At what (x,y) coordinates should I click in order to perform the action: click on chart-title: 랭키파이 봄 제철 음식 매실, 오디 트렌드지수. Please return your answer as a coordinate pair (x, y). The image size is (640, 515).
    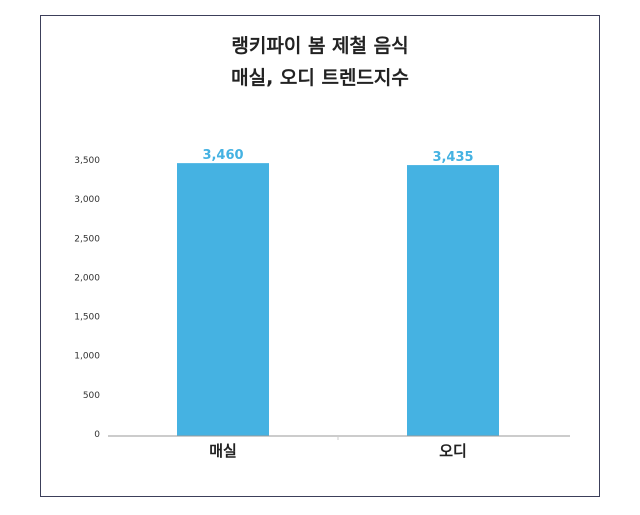
    Looking at the image, I should click on (320, 62).